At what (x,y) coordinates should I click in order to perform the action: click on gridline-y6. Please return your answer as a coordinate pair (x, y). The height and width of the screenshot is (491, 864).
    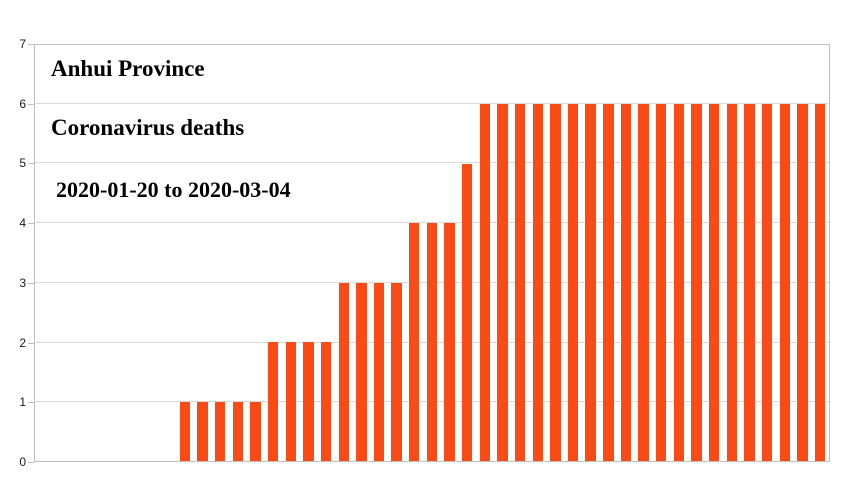
    Looking at the image, I should click on (432, 103).